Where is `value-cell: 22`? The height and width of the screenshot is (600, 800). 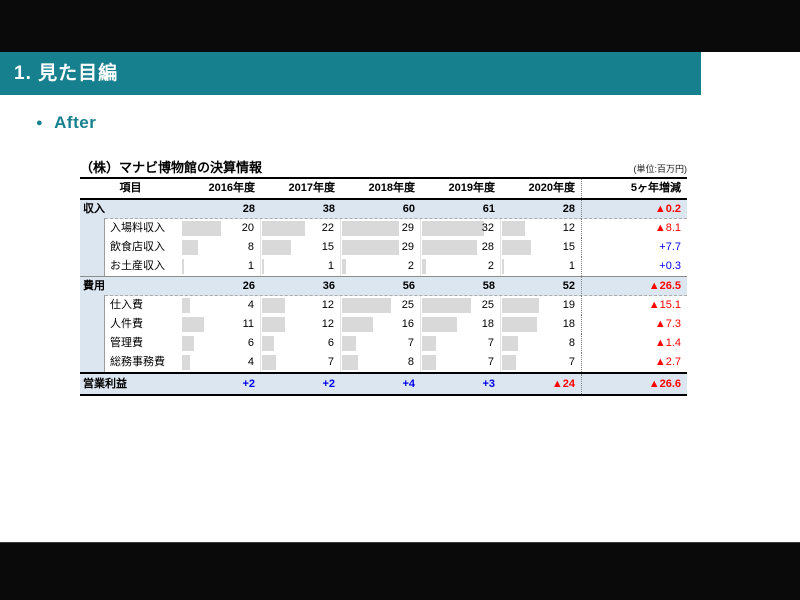
value-cell: 22 is located at coordinates (301, 228).